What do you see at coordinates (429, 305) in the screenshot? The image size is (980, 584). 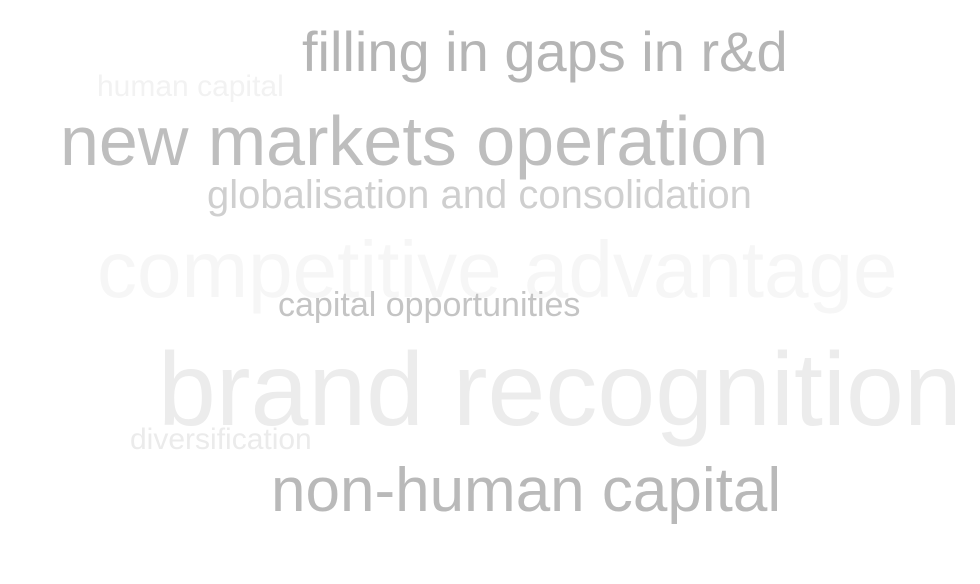 I see `word-capital-opportunities: capital opportunities` at bounding box center [429, 305].